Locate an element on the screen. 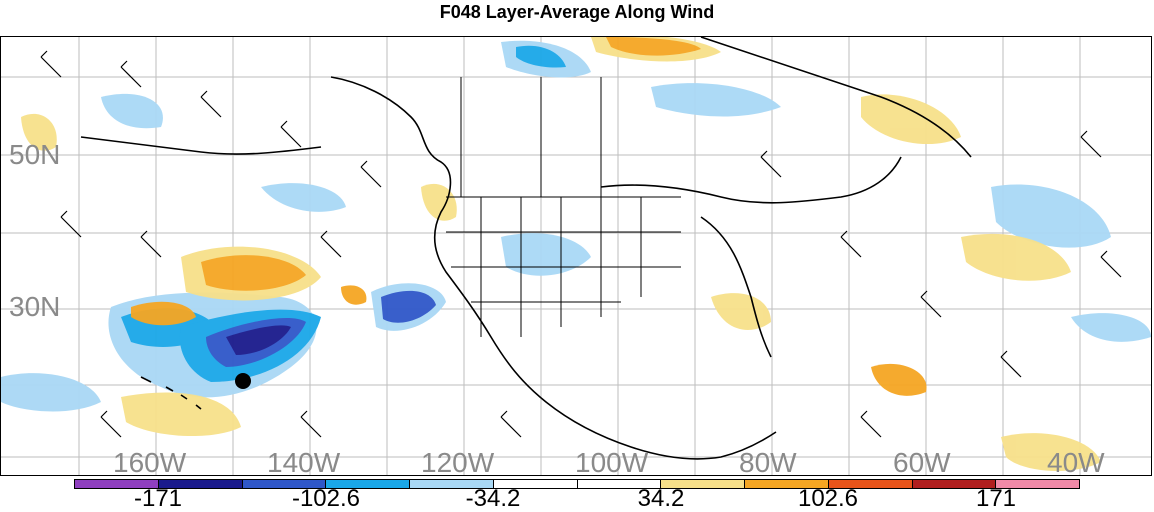 The width and height of the screenshot is (1154, 512). colorbar is located at coordinates (577, 484).